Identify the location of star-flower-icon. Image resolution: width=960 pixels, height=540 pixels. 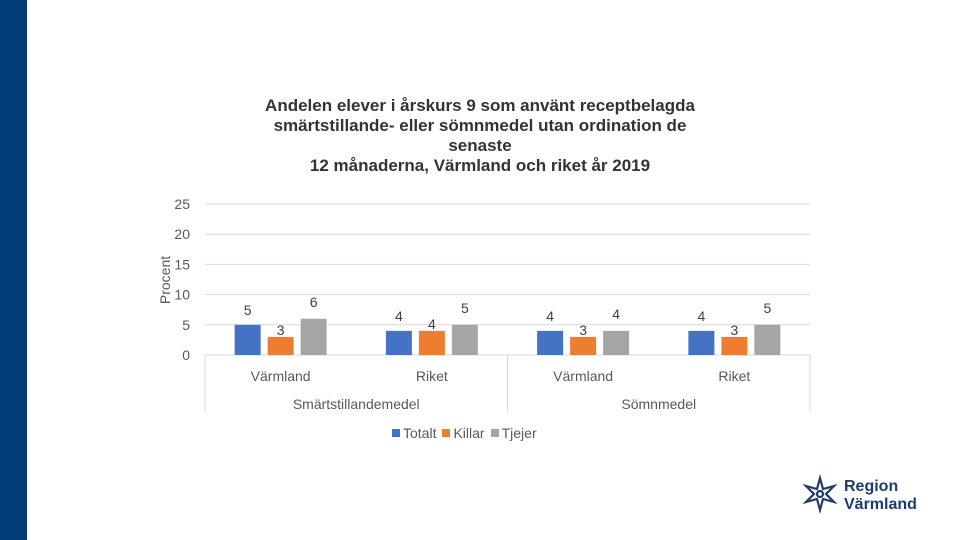
(820, 494).